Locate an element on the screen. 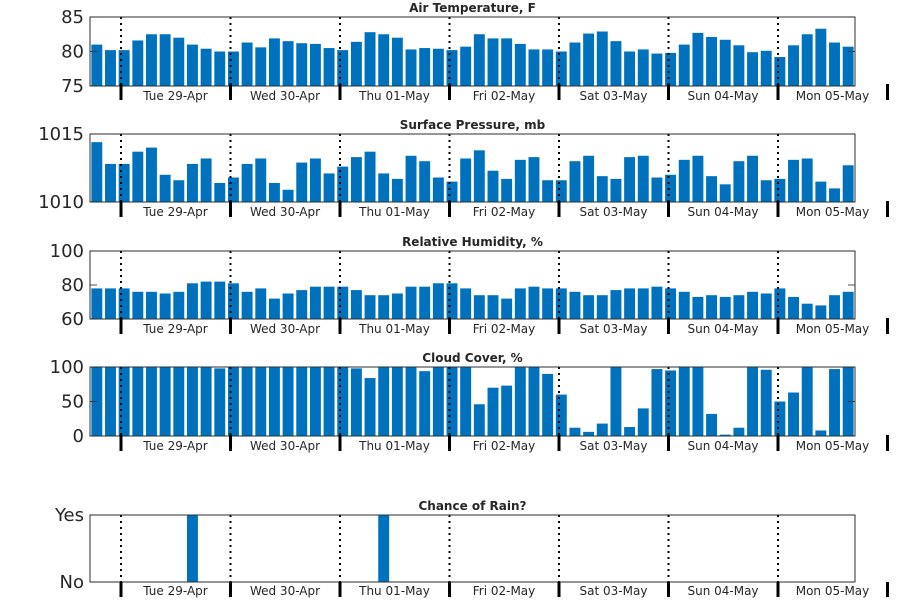  y-tick-label: 1010 is located at coordinates (61, 202).